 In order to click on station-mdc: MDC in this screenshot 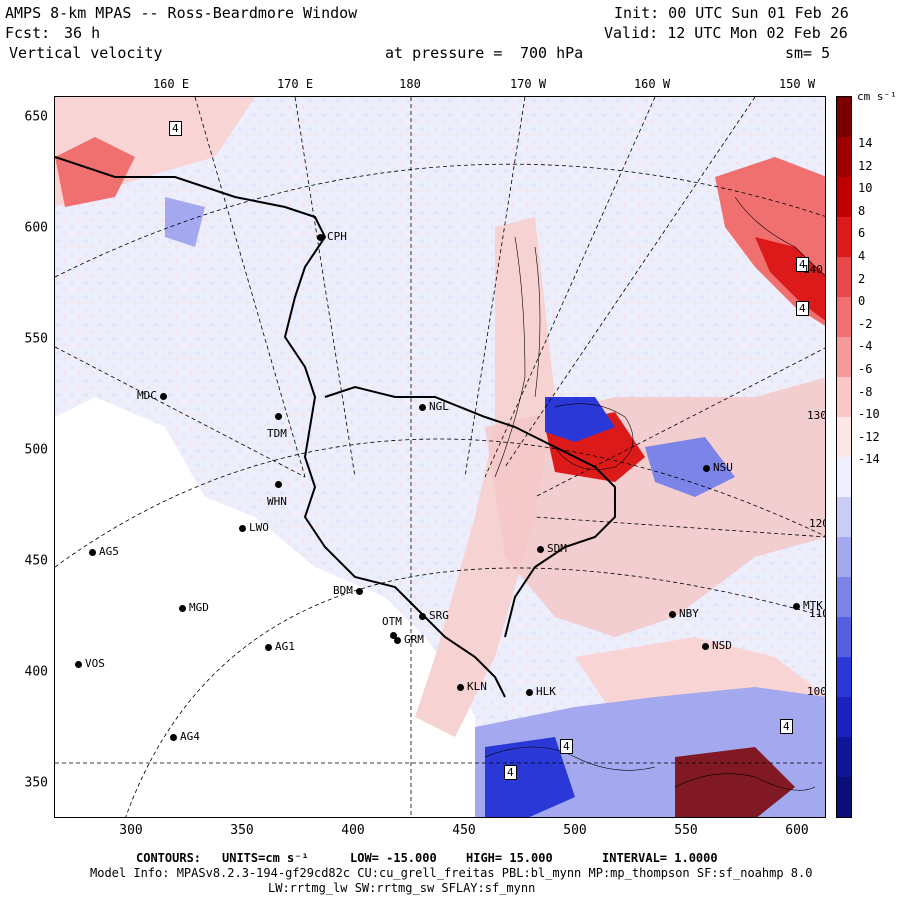, I will do `click(152, 395)`.